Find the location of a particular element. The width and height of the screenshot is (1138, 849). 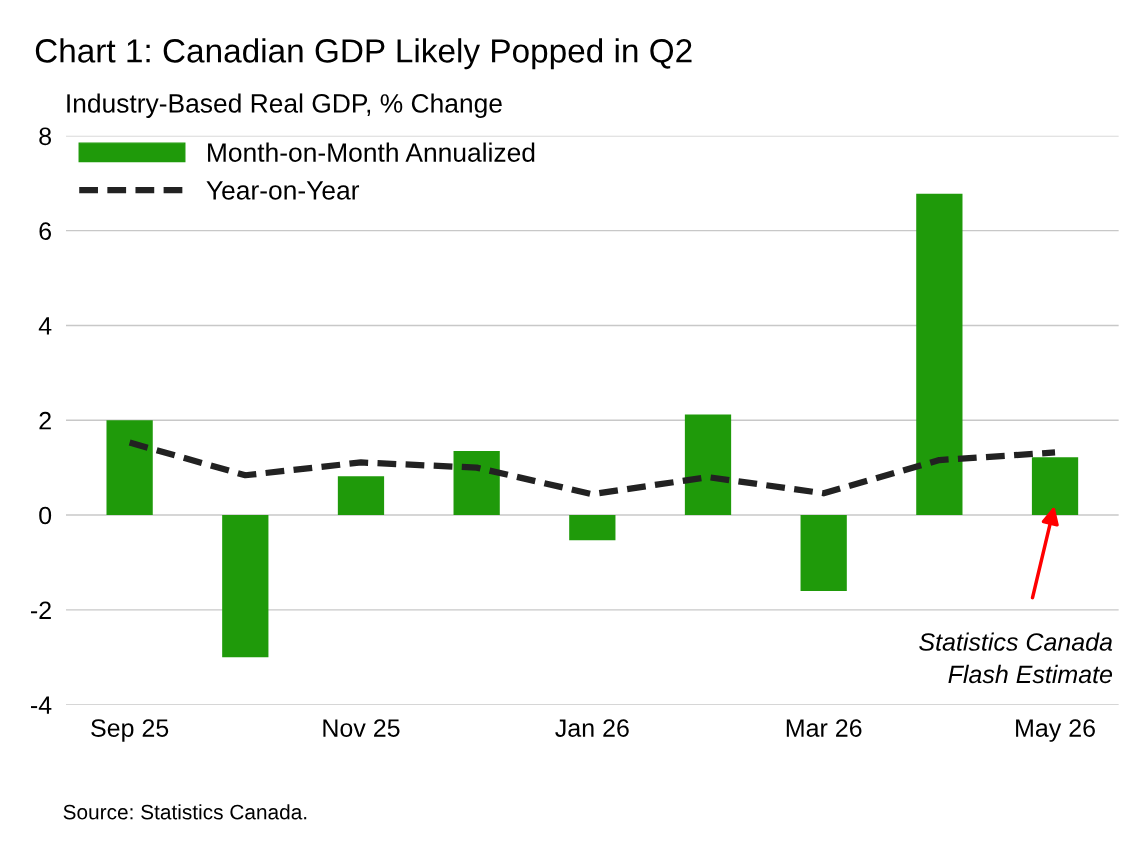

annotation: Statistics Canada Flash Estimate is located at coordinates (1016, 658).